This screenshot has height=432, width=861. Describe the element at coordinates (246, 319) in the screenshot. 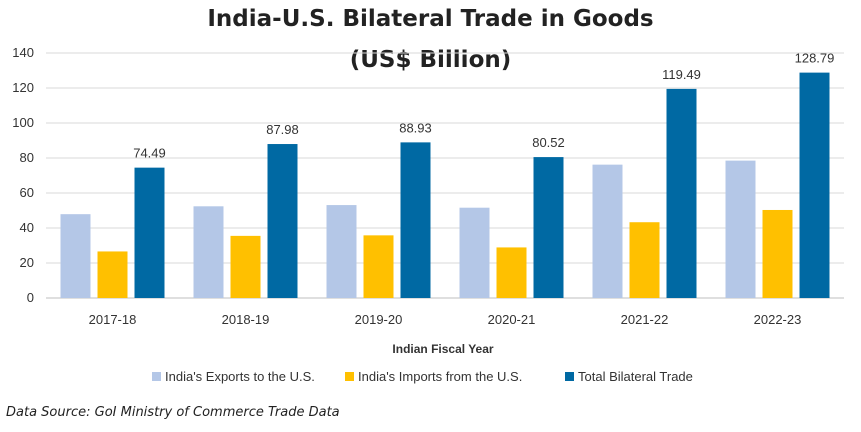

I see `x-tick-label: 2018-19` at that location.